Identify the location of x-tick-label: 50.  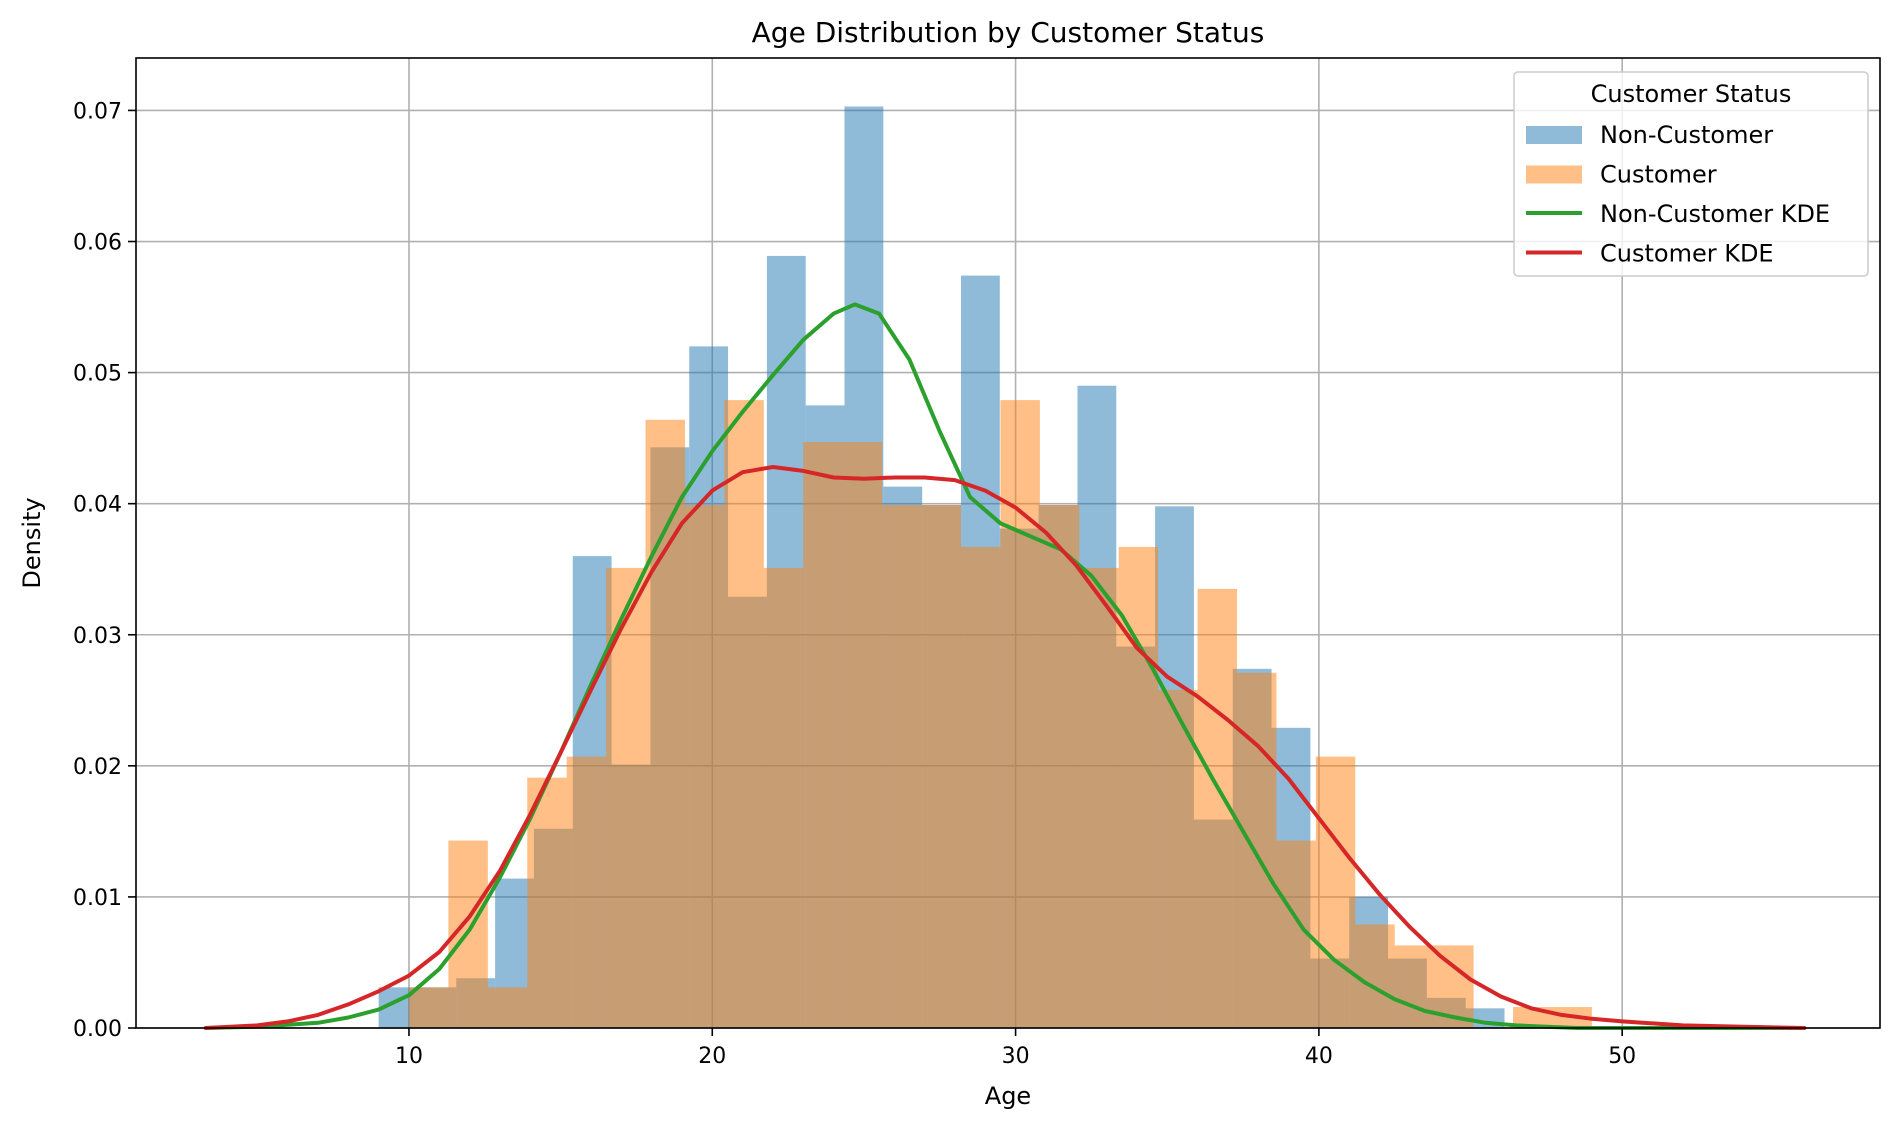
(1622, 1056).